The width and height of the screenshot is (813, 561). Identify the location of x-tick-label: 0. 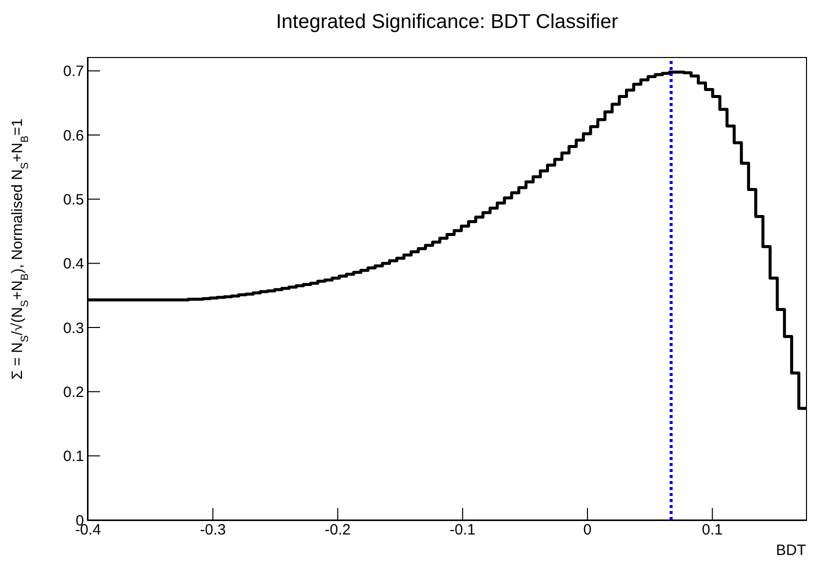
(587, 530).